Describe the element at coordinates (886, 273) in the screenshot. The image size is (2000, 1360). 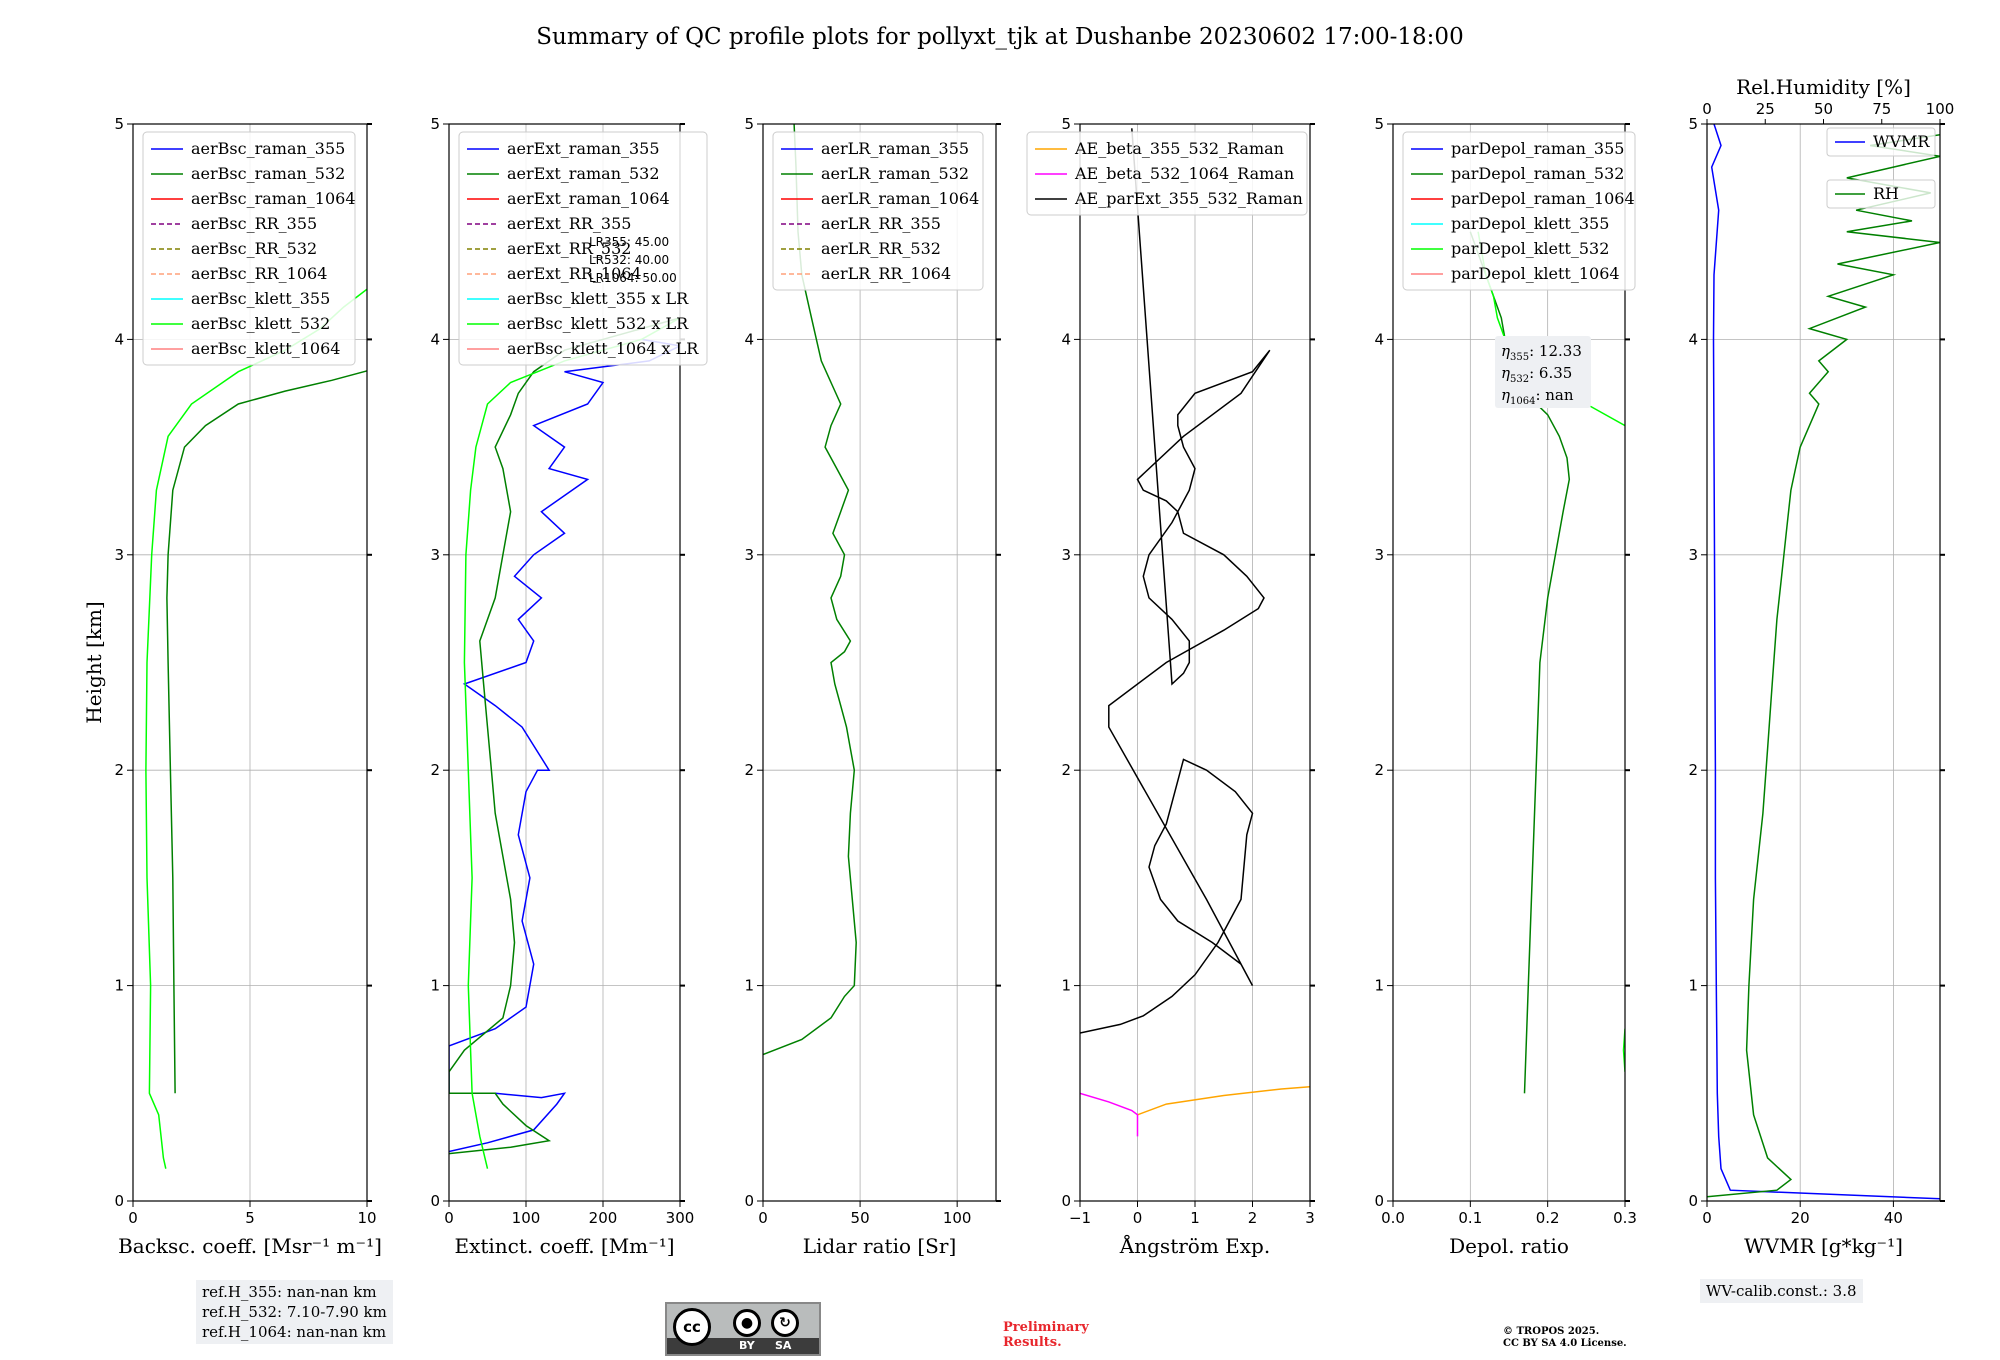
I see `legend-label: aerLR_RR_1064` at that location.